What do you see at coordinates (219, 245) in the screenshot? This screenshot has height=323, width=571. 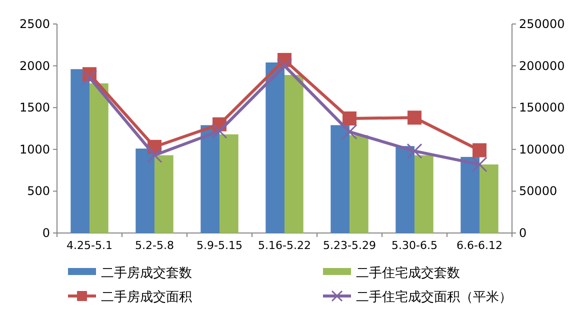 I see `x-tick-label: 5.9-5.15` at bounding box center [219, 245].